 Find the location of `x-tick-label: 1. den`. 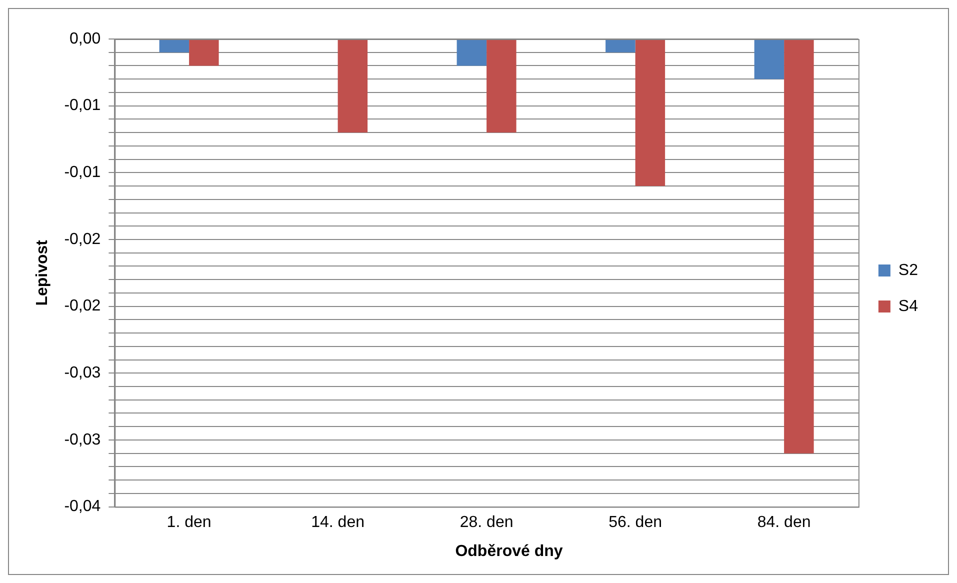

x-tick-label: 1. den is located at coordinates (189, 522).